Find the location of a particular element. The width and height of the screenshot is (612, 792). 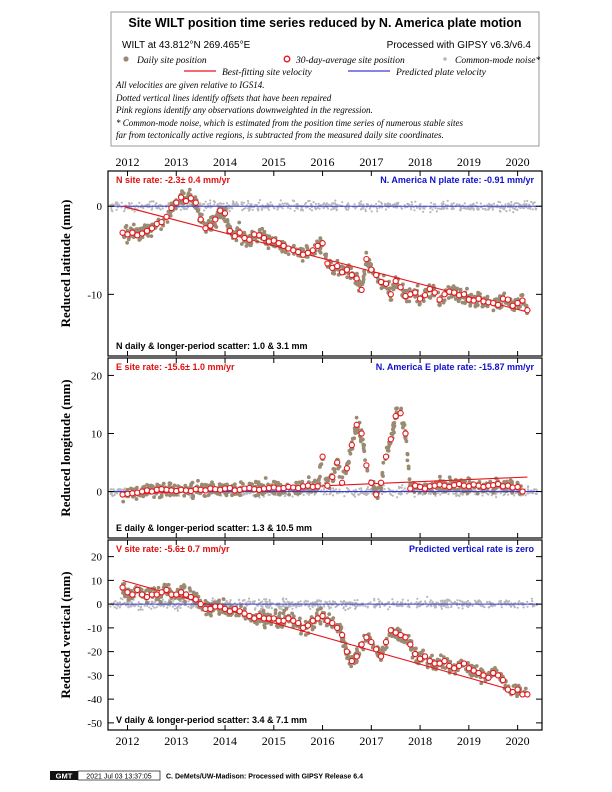

footer-timestamp: 2021 Jul 03 13:37:05 is located at coordinates (118, 777).